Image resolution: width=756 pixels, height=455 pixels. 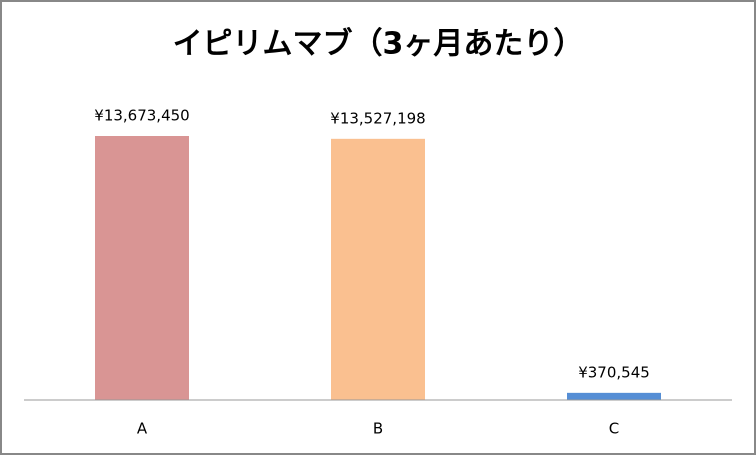 I want to click on value-label: ¥13,673,450, so click(x=141, y=116).